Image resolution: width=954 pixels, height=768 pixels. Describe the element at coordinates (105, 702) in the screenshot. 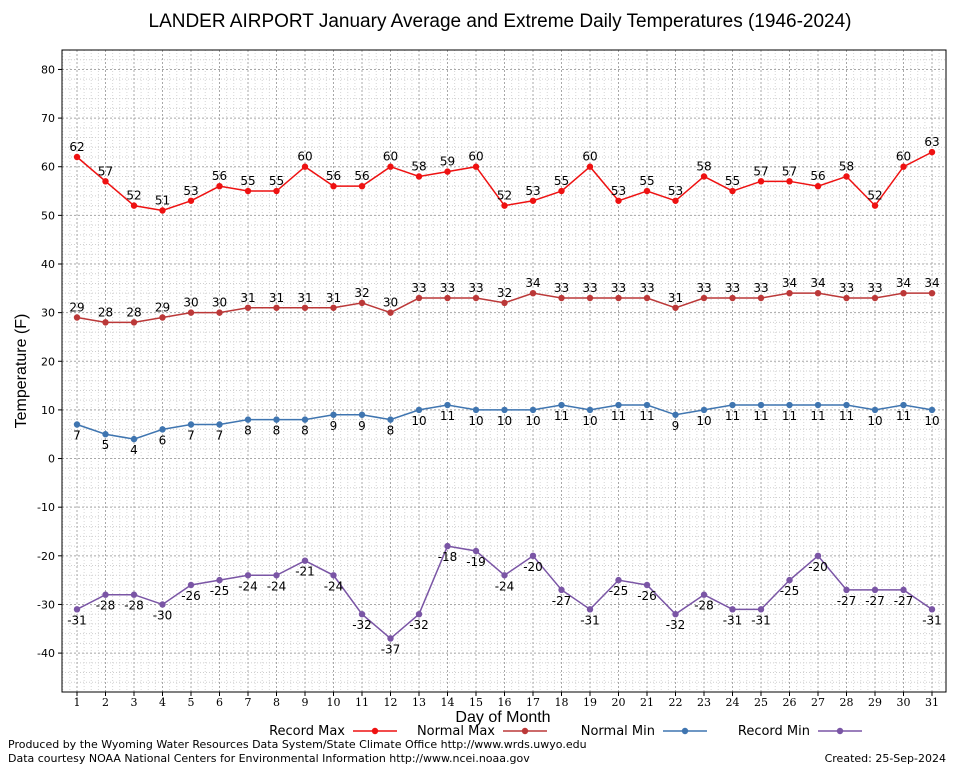

I see `x-tick-label: 2` at that location.